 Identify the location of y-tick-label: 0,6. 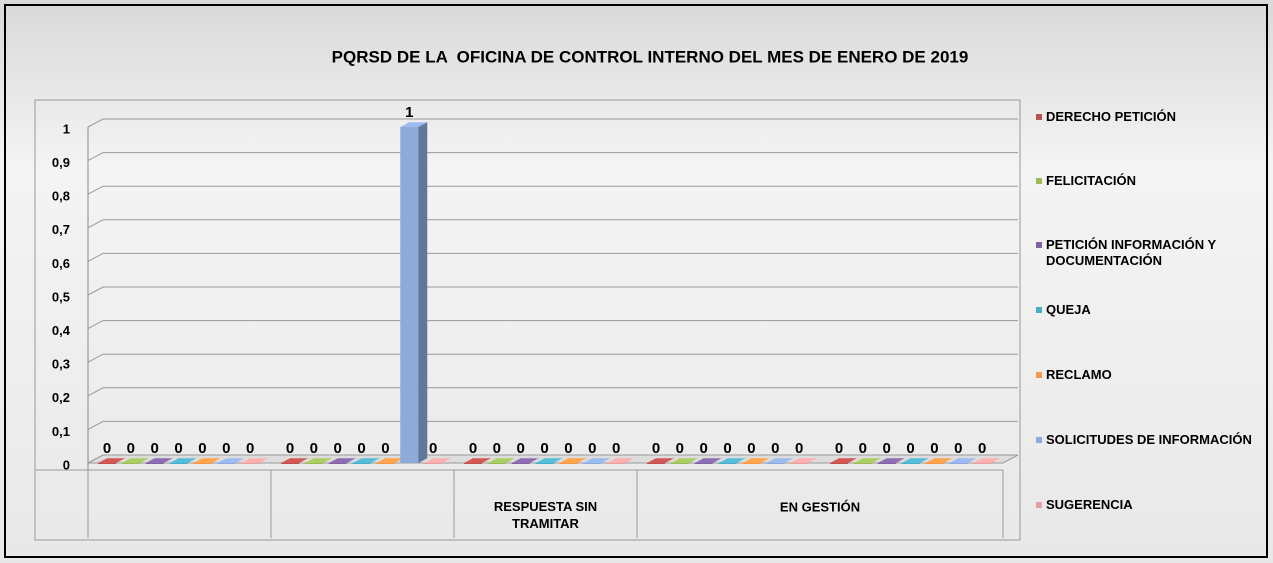
(61, 263).